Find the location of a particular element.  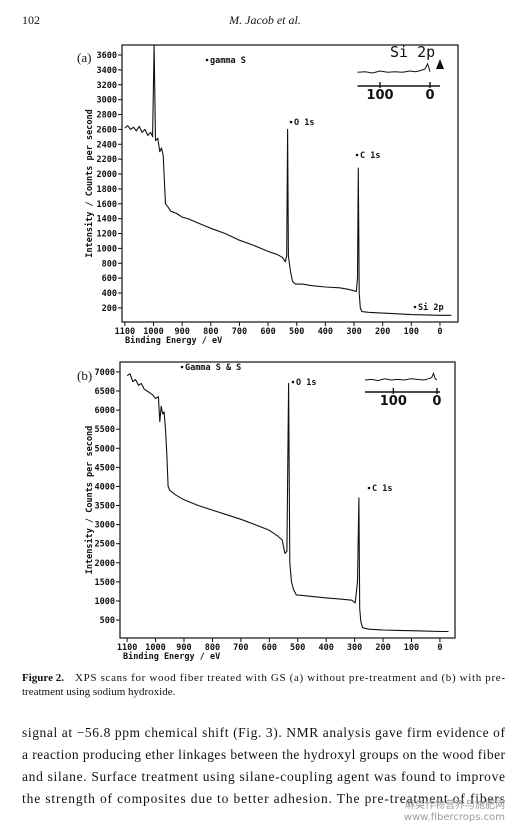

inset-arrow is located at coordinates (440, 64).